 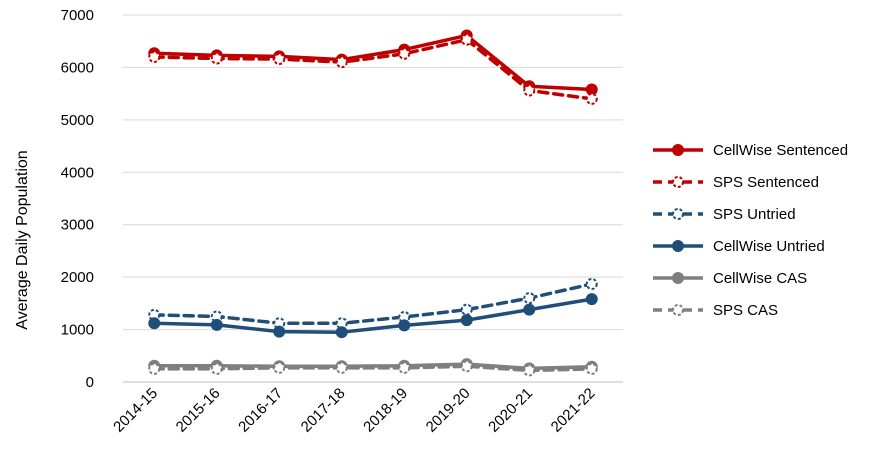 What do you see at coordinates (77, 277) in the screenshot?
I see `y-tick-label: 2000` at bounding box center [77, 277].